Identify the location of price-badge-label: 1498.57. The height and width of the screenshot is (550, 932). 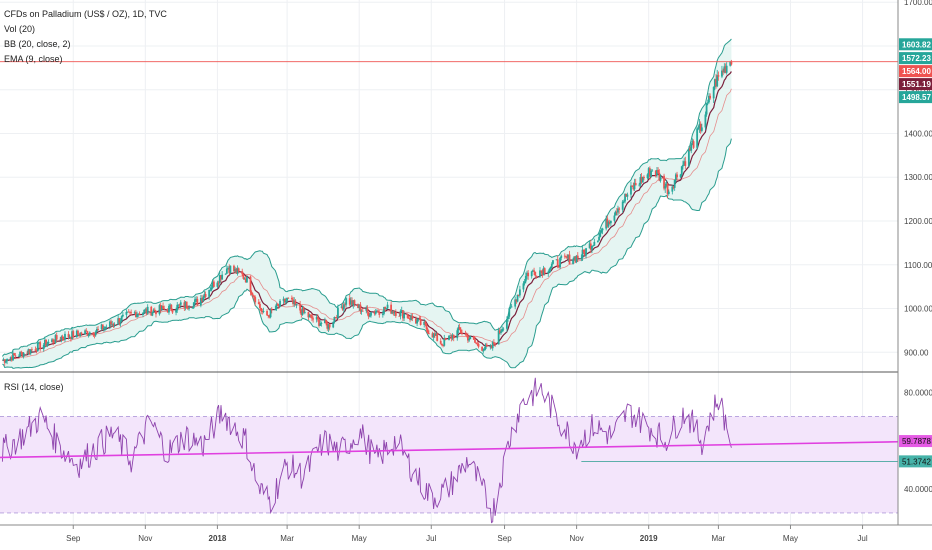
(916, 97).